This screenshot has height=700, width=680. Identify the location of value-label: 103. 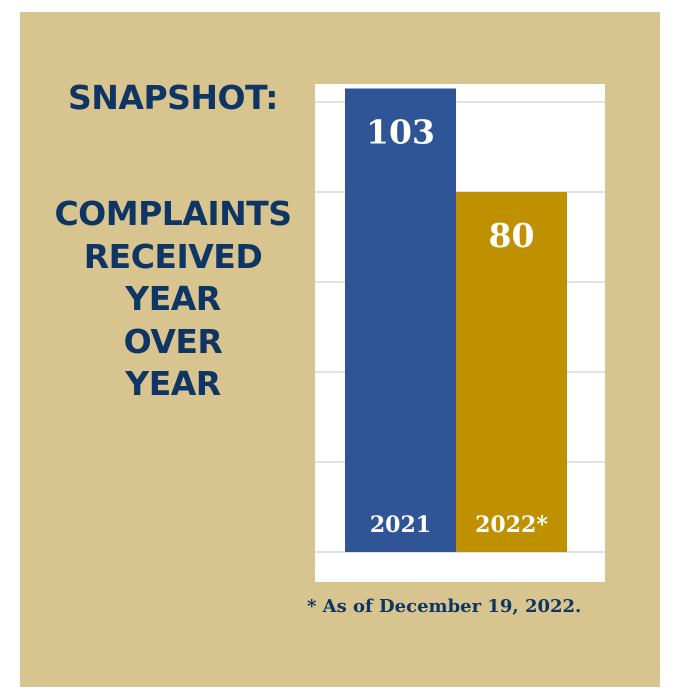
(400, 132).